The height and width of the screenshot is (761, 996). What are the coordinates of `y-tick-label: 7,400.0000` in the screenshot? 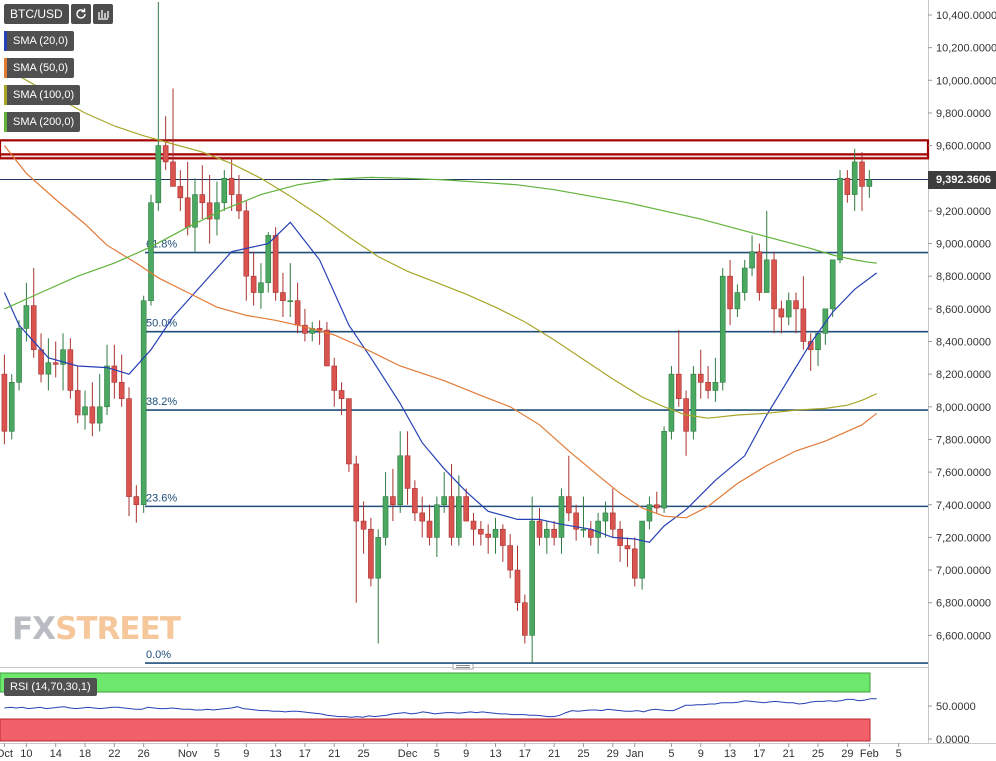 It's located at (963, 506).